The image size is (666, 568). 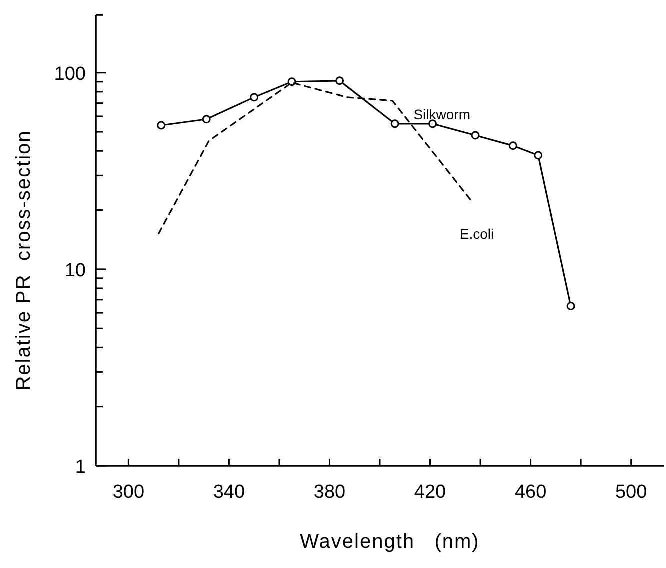 I want to click on x-tick-label: 460, so click(x=530, y=492).